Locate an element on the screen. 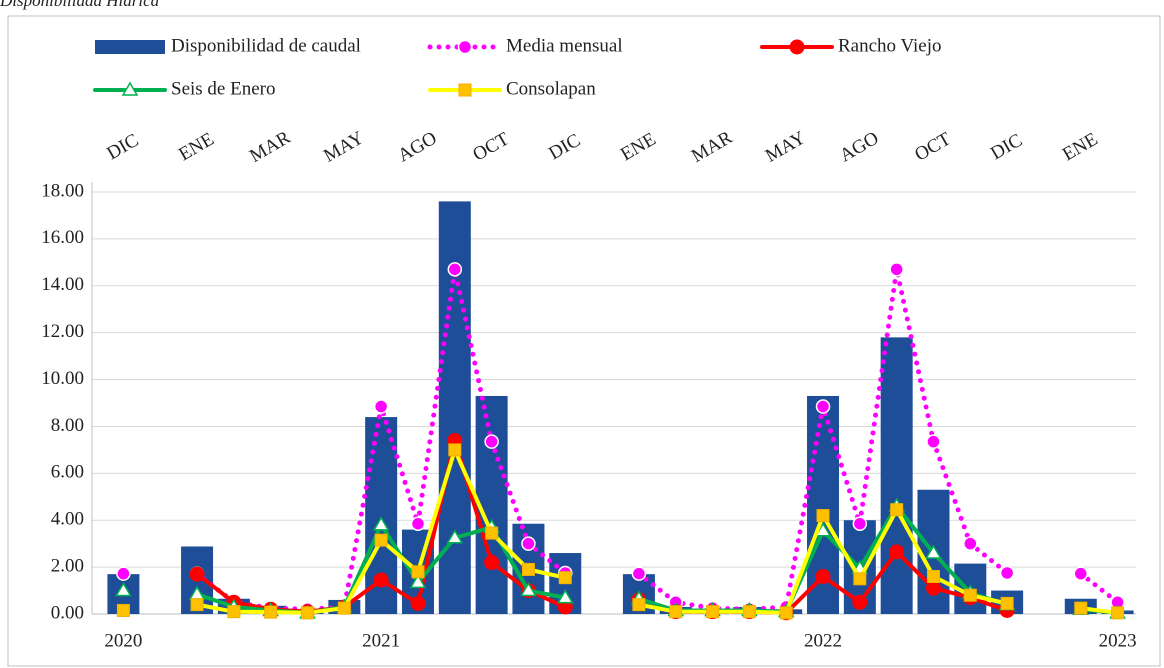 The image size is (1164, 668). legend-swatch is located at coordinates (130, 47).